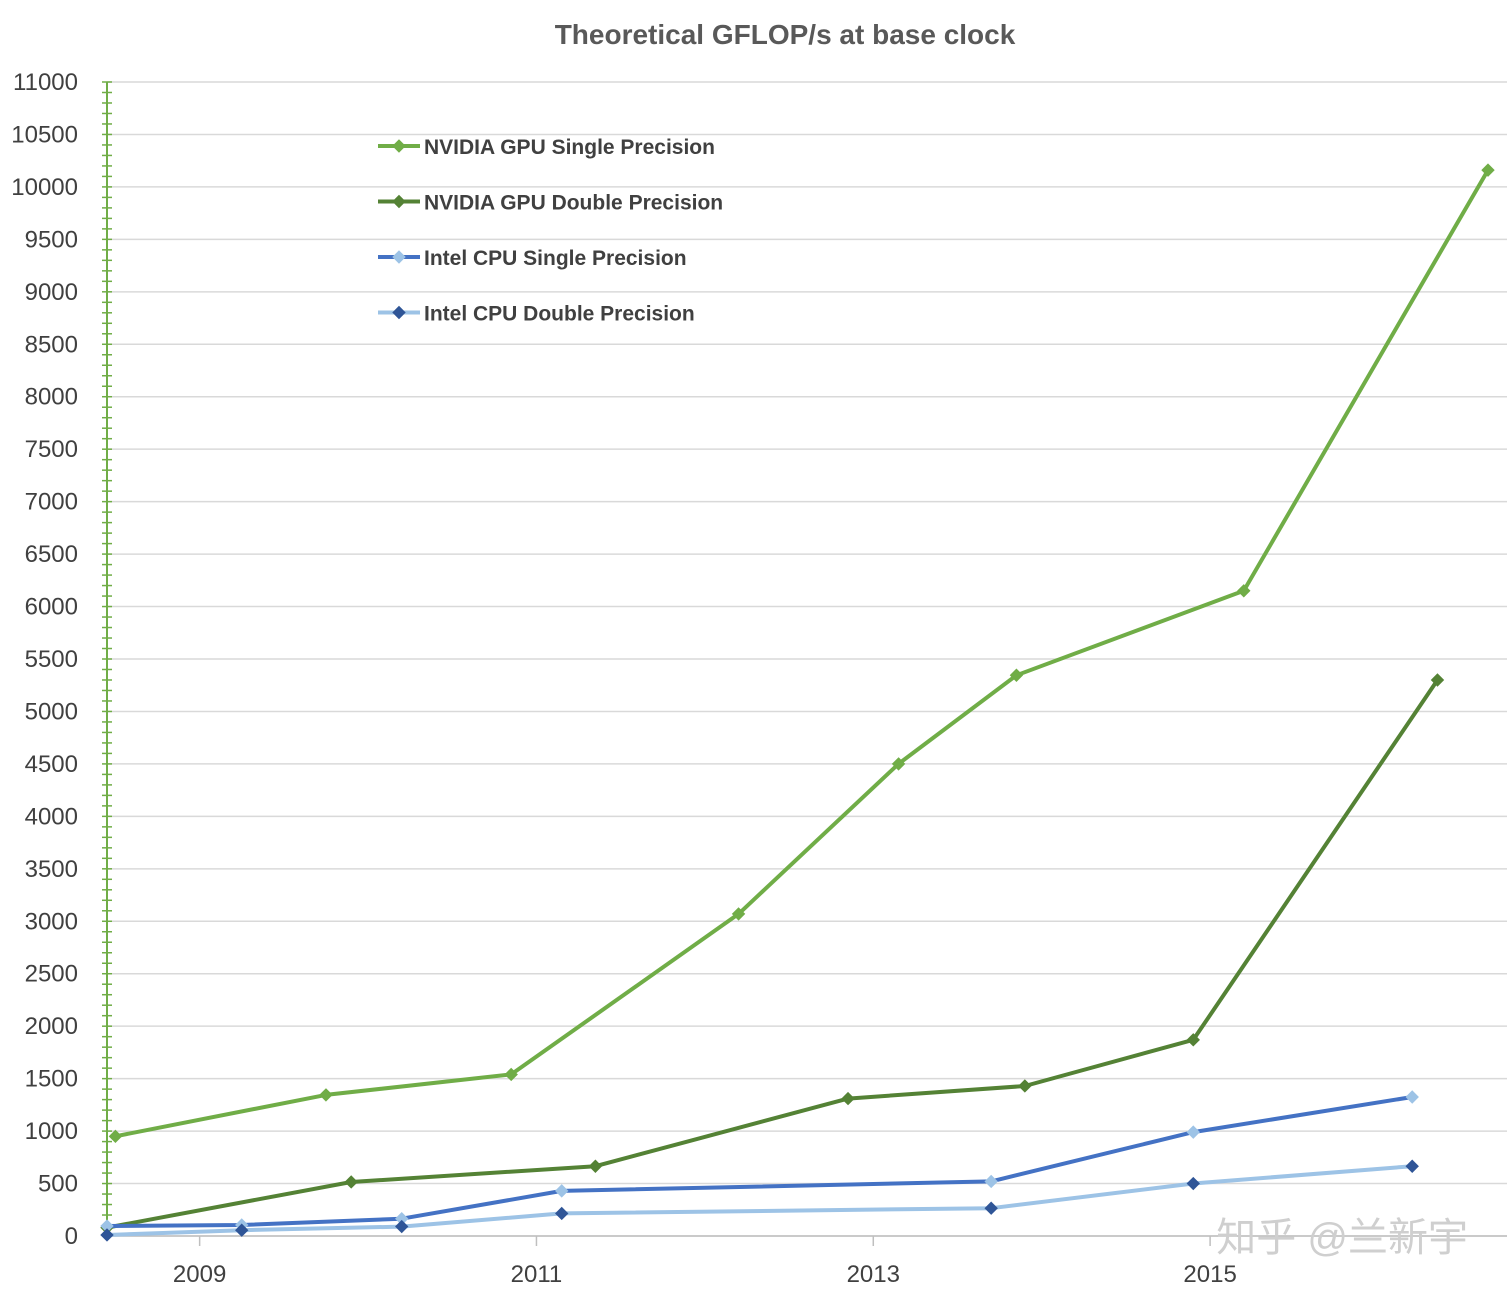 This screenshot has height=1304, width=1507. What do you see at coordinates (51, 869) in the screenshot?
I see `y-tick-label: 3500` at bounding box center [51, 869].